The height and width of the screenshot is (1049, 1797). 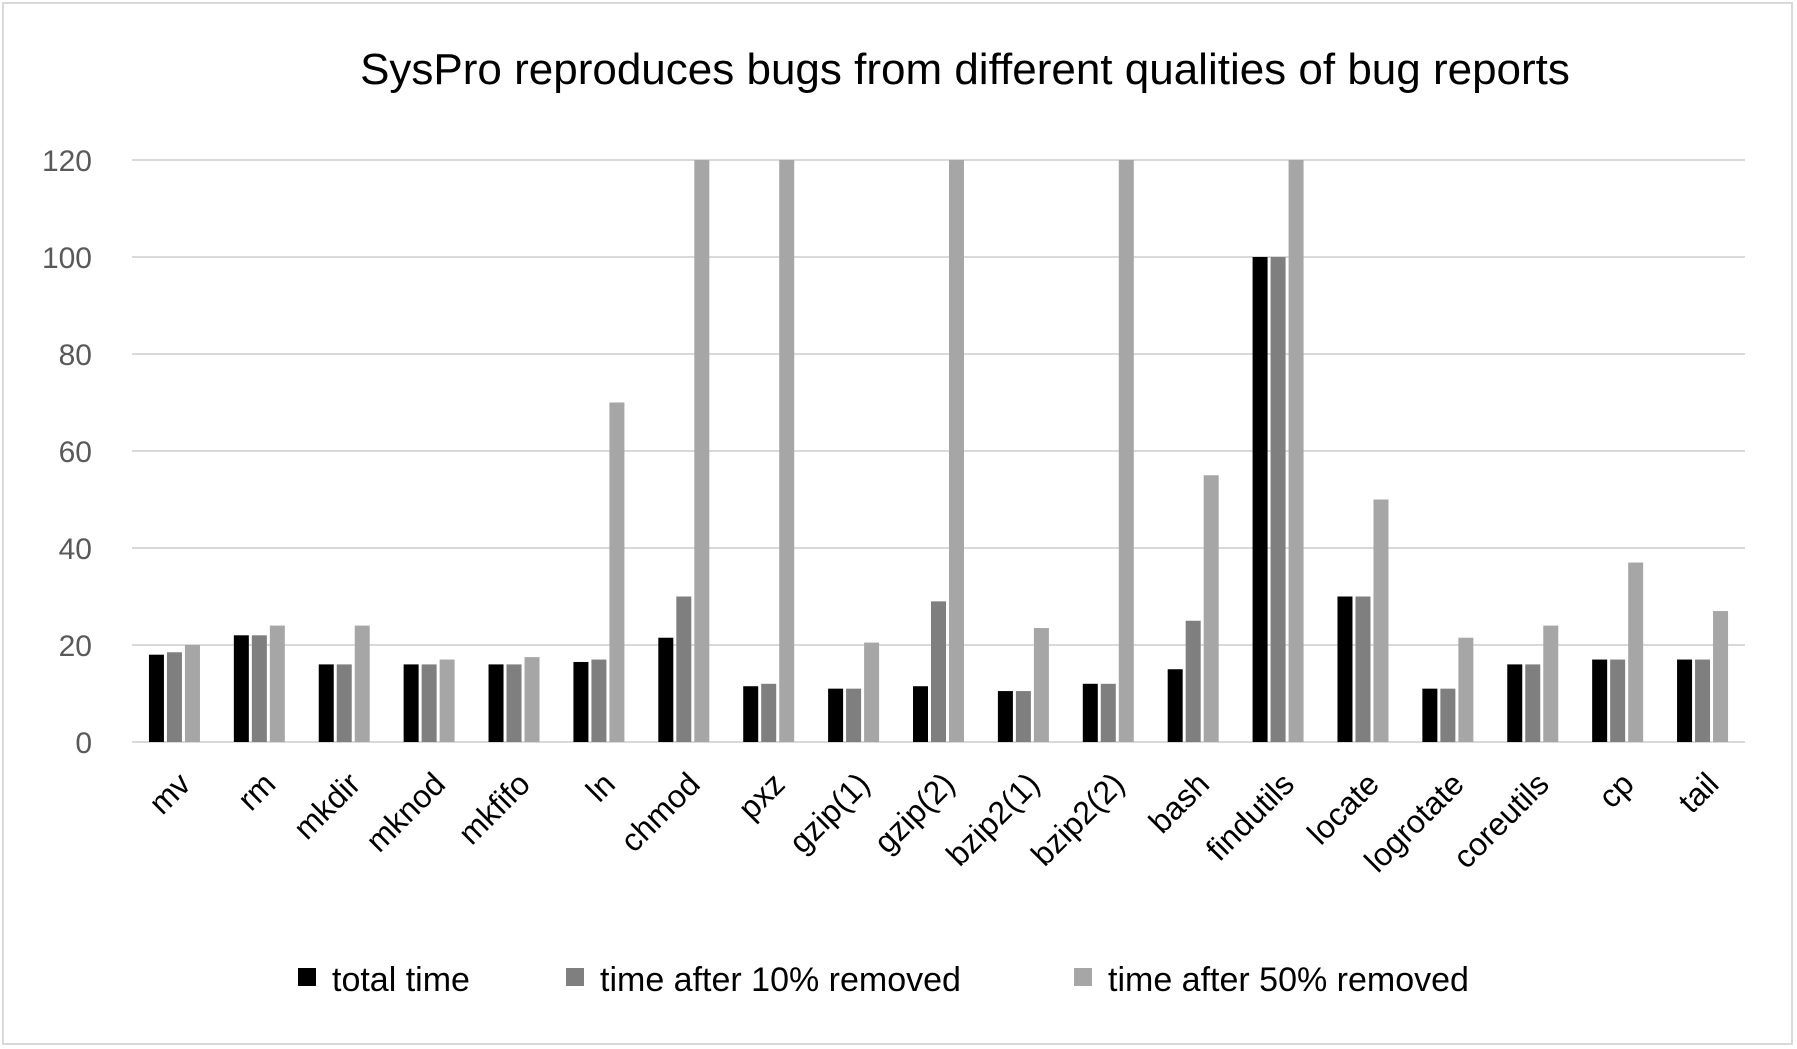 What do you see at coordinates (67, 258) in the screenshot?
I see `y-tick-label: 100` at bounding box center [67, 258].